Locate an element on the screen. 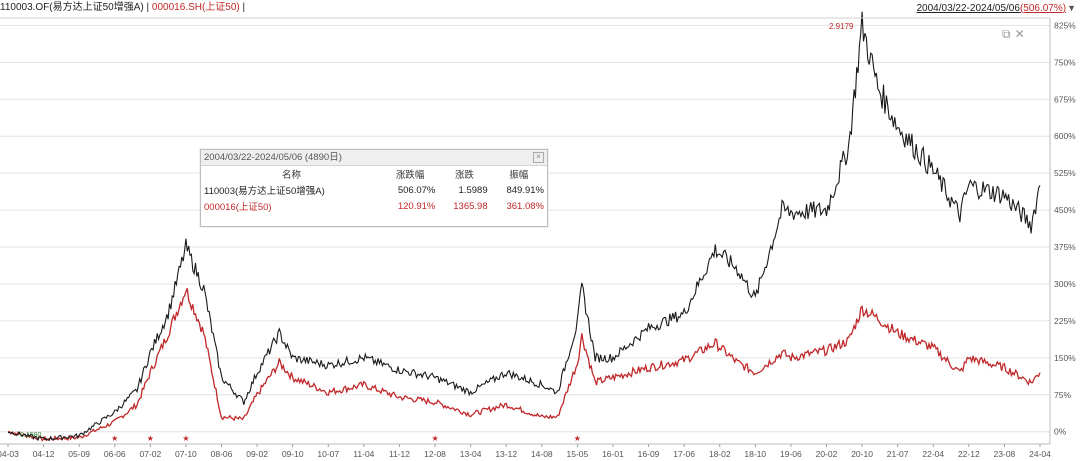 The height and width of the screenshot is (461, 1080). peak-value-label: 2.9179 is located at coordinates (841, 26).